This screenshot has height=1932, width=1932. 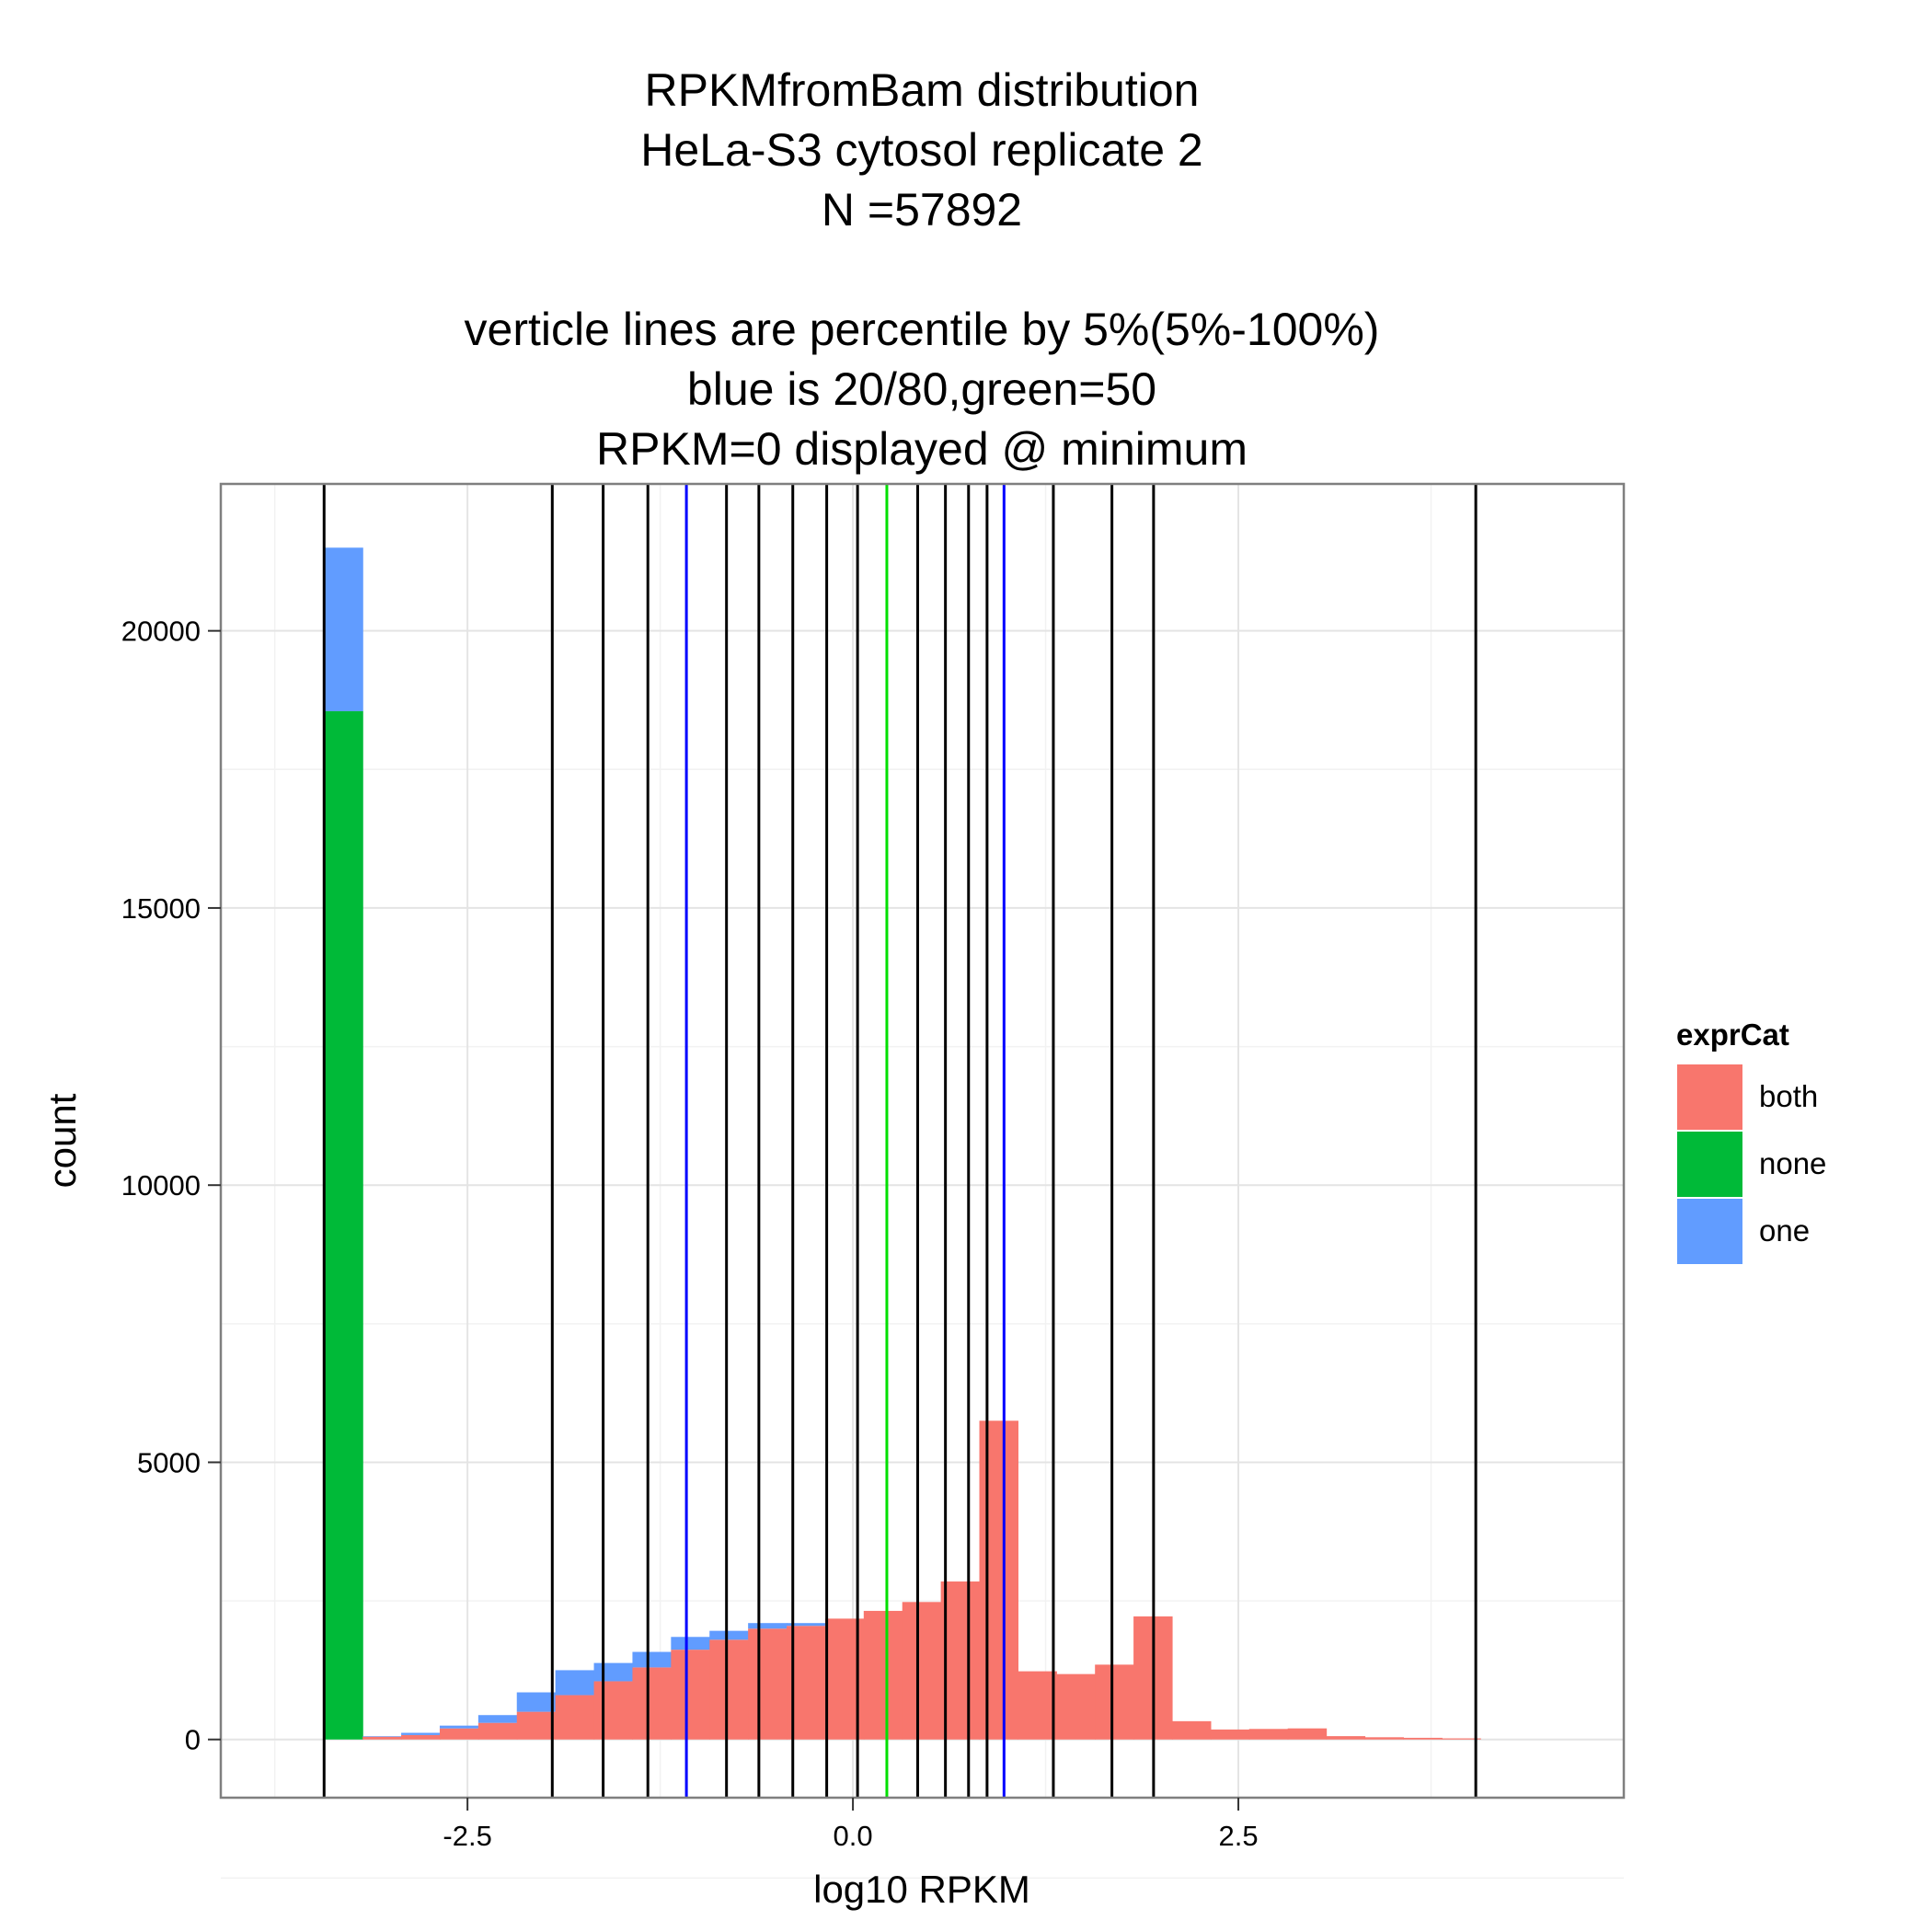 I want to click on y-axis-tick-label: 15000, so click(x=161, y=908).